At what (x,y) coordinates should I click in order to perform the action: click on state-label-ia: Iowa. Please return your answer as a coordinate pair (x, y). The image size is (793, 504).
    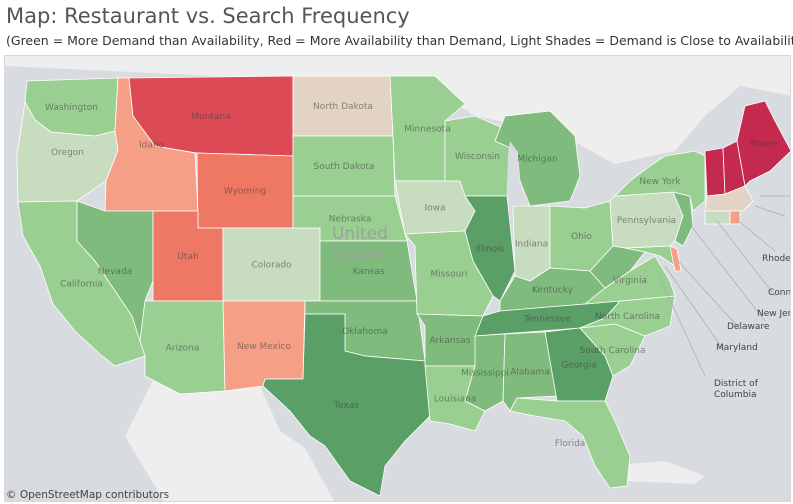
    Looking at the image, I should click on (434, 209).